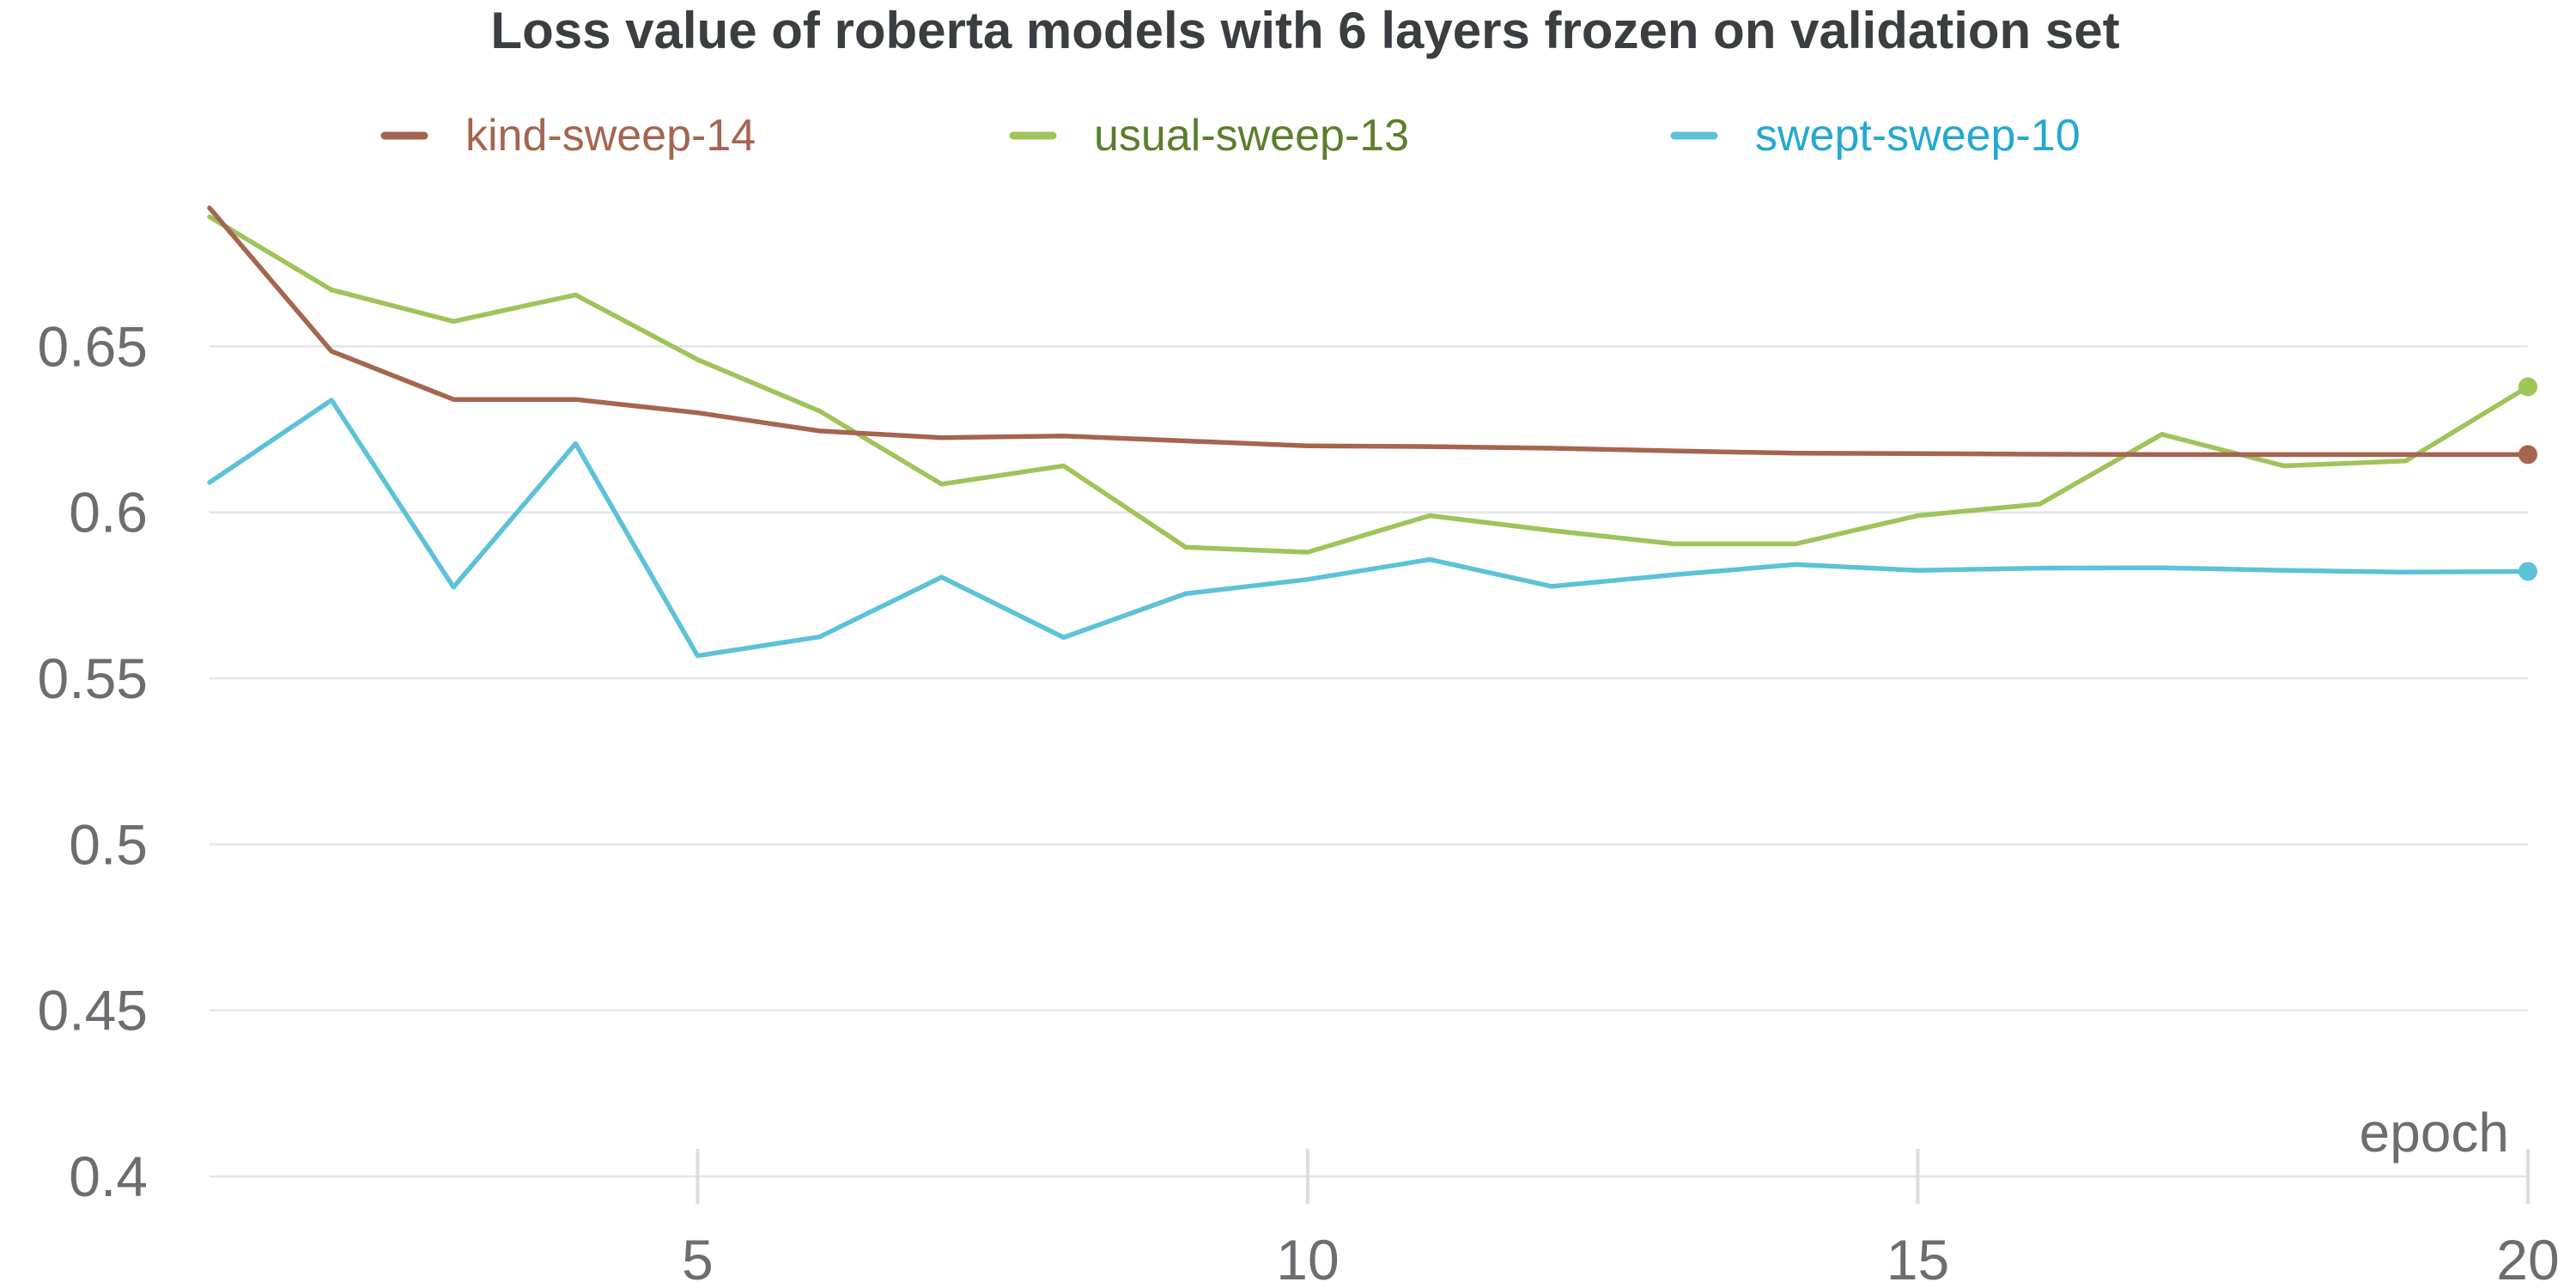 The image size is (2576, 1288). Describe the element at coordinates (2434, 1133) in the screenshot. I see `x-axis-label: epoch` at that location.